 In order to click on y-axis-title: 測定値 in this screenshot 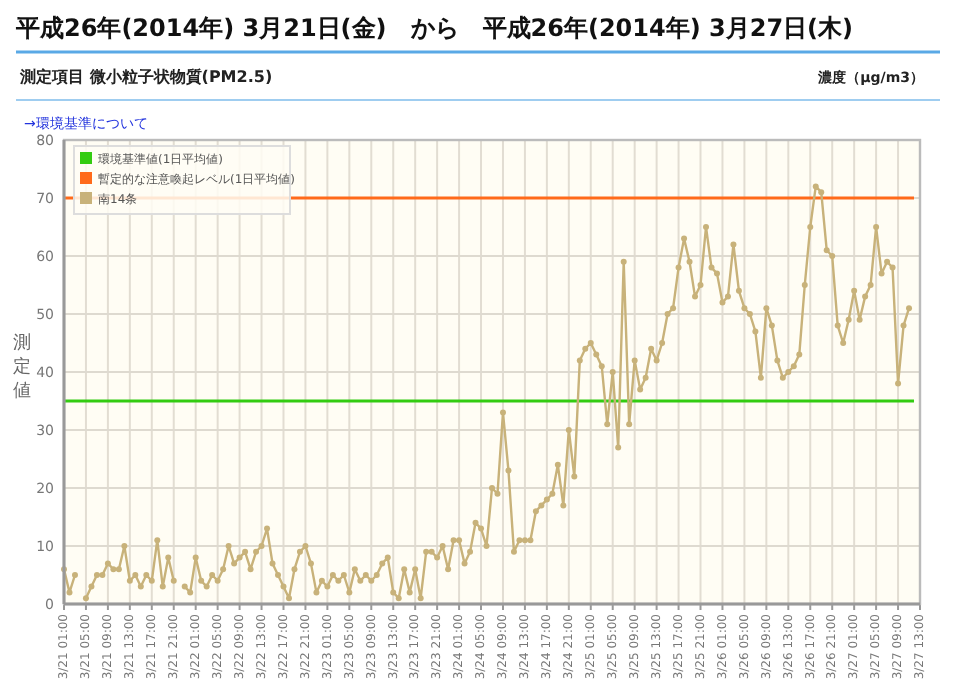, I will do `click(22, 367)`.